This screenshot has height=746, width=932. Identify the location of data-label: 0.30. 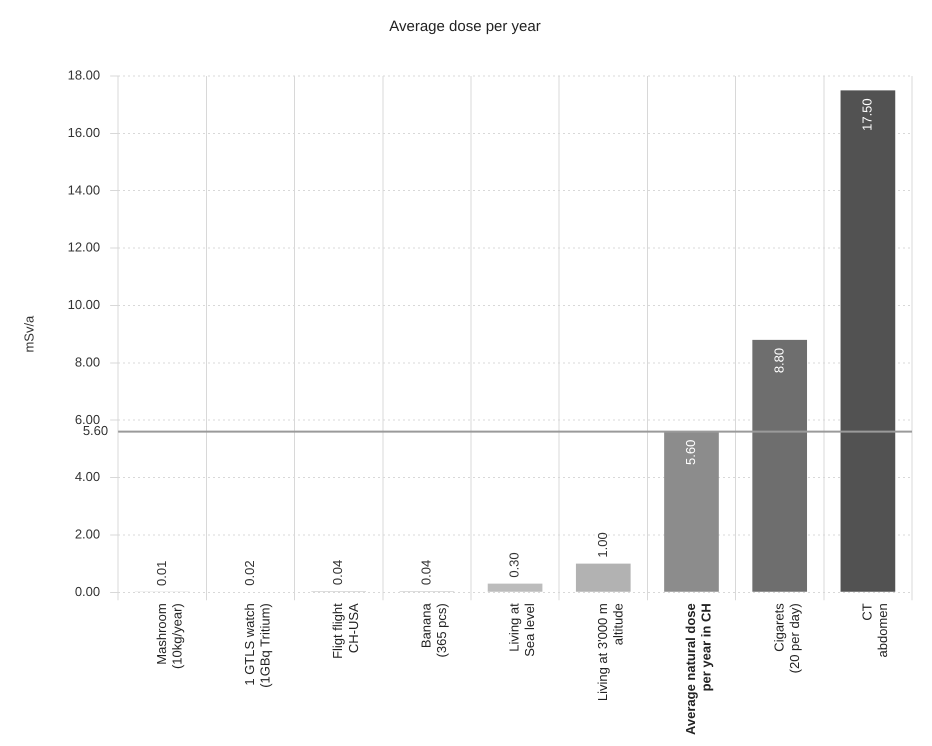
(514, 565).